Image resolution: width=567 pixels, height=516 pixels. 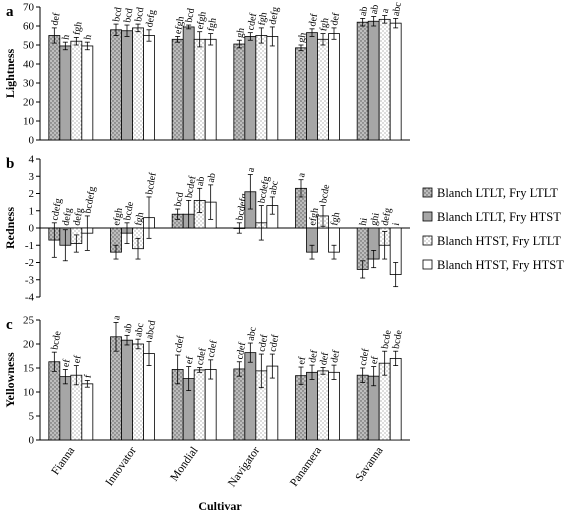 What do you see at coordinates (118, 216) in the screenshot?
I see `significance-label: efgh` at bounding box center [118, 216].